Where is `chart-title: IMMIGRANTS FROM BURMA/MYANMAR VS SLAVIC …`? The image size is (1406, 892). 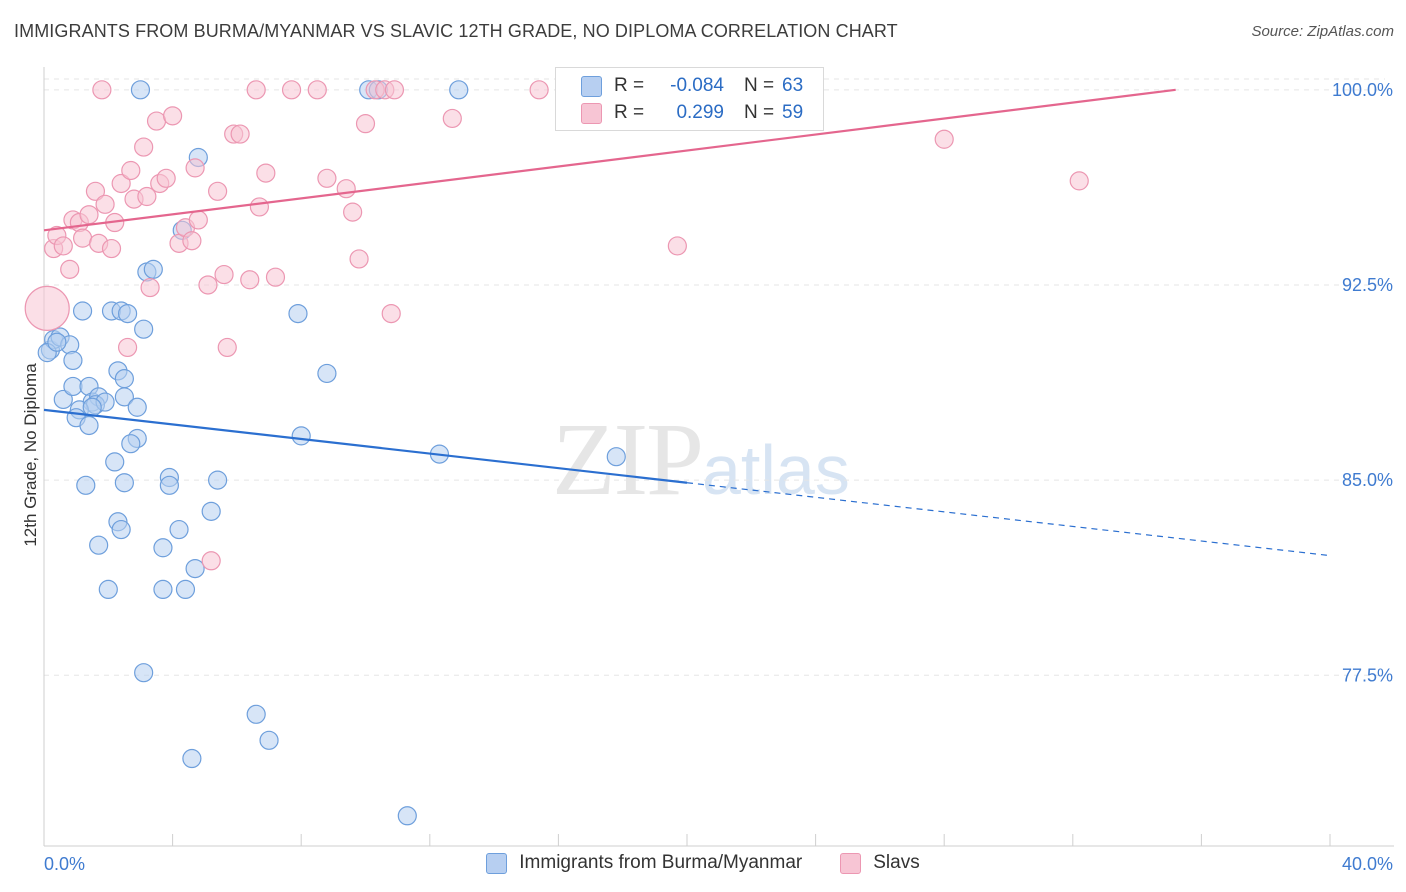
chart-title: IMMIGRANTS FROM BURMA/MYANMAR VS SLAVIC … is located at coordinates (456, 31).